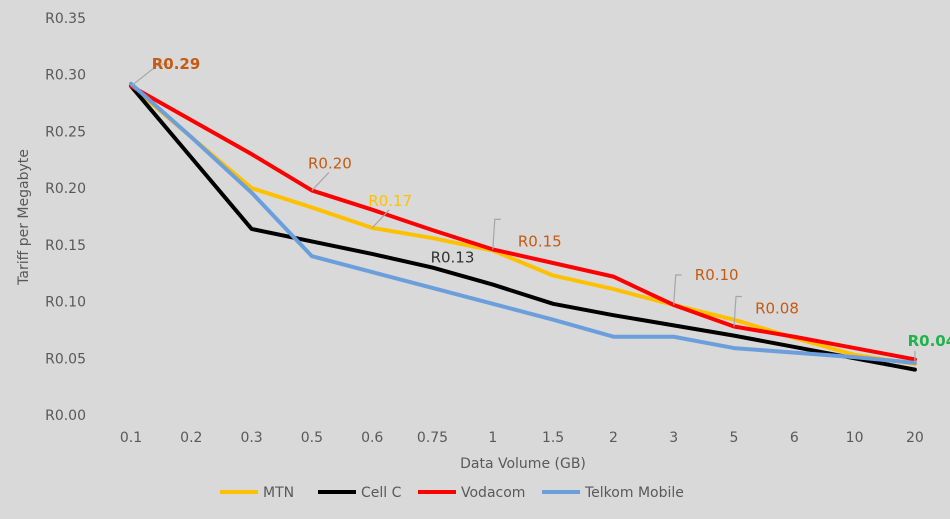 Image resolution: width=950 pixels, height=519 pixels. What do you see at coordinates (330, 163) in the screenshot?
I see `data-label: R0.20` at bounding box center [330, 163].